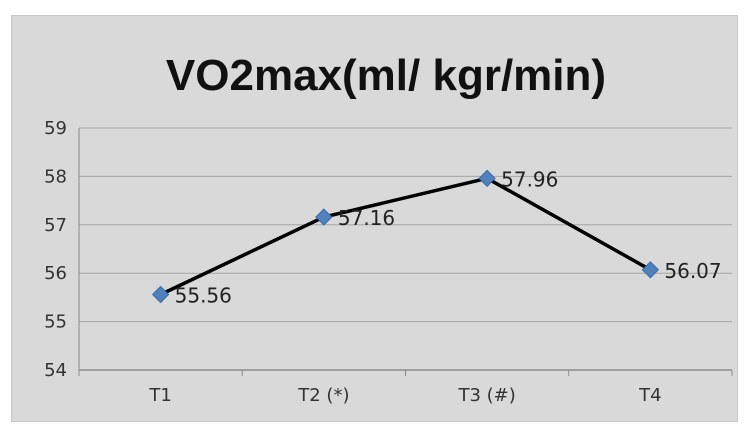 This screenshot has height=427, width=748. Describe the element at coordinates (203, 295) in the screenshot. I see `data-label: 55.56` at that location.